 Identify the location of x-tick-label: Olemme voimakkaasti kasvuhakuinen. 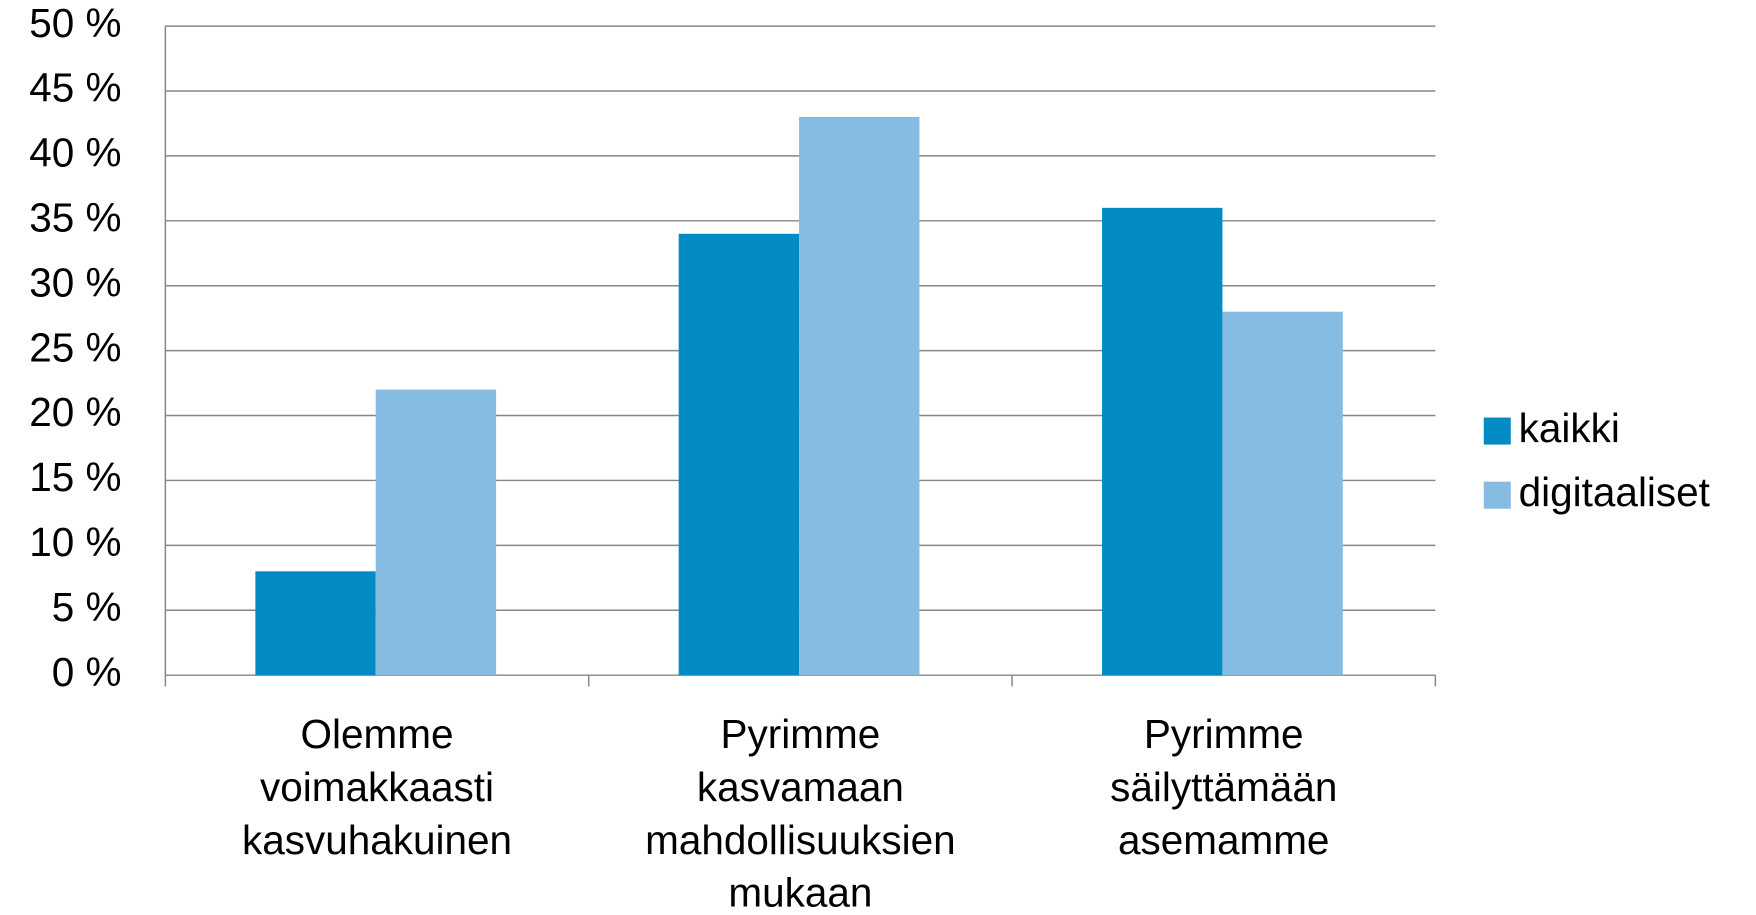
(377, 787).